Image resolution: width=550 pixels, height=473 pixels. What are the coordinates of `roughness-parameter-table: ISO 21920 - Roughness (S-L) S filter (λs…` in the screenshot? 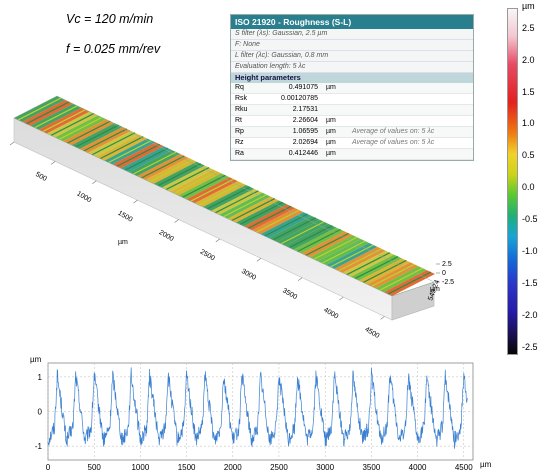 It's located at (352, 87).